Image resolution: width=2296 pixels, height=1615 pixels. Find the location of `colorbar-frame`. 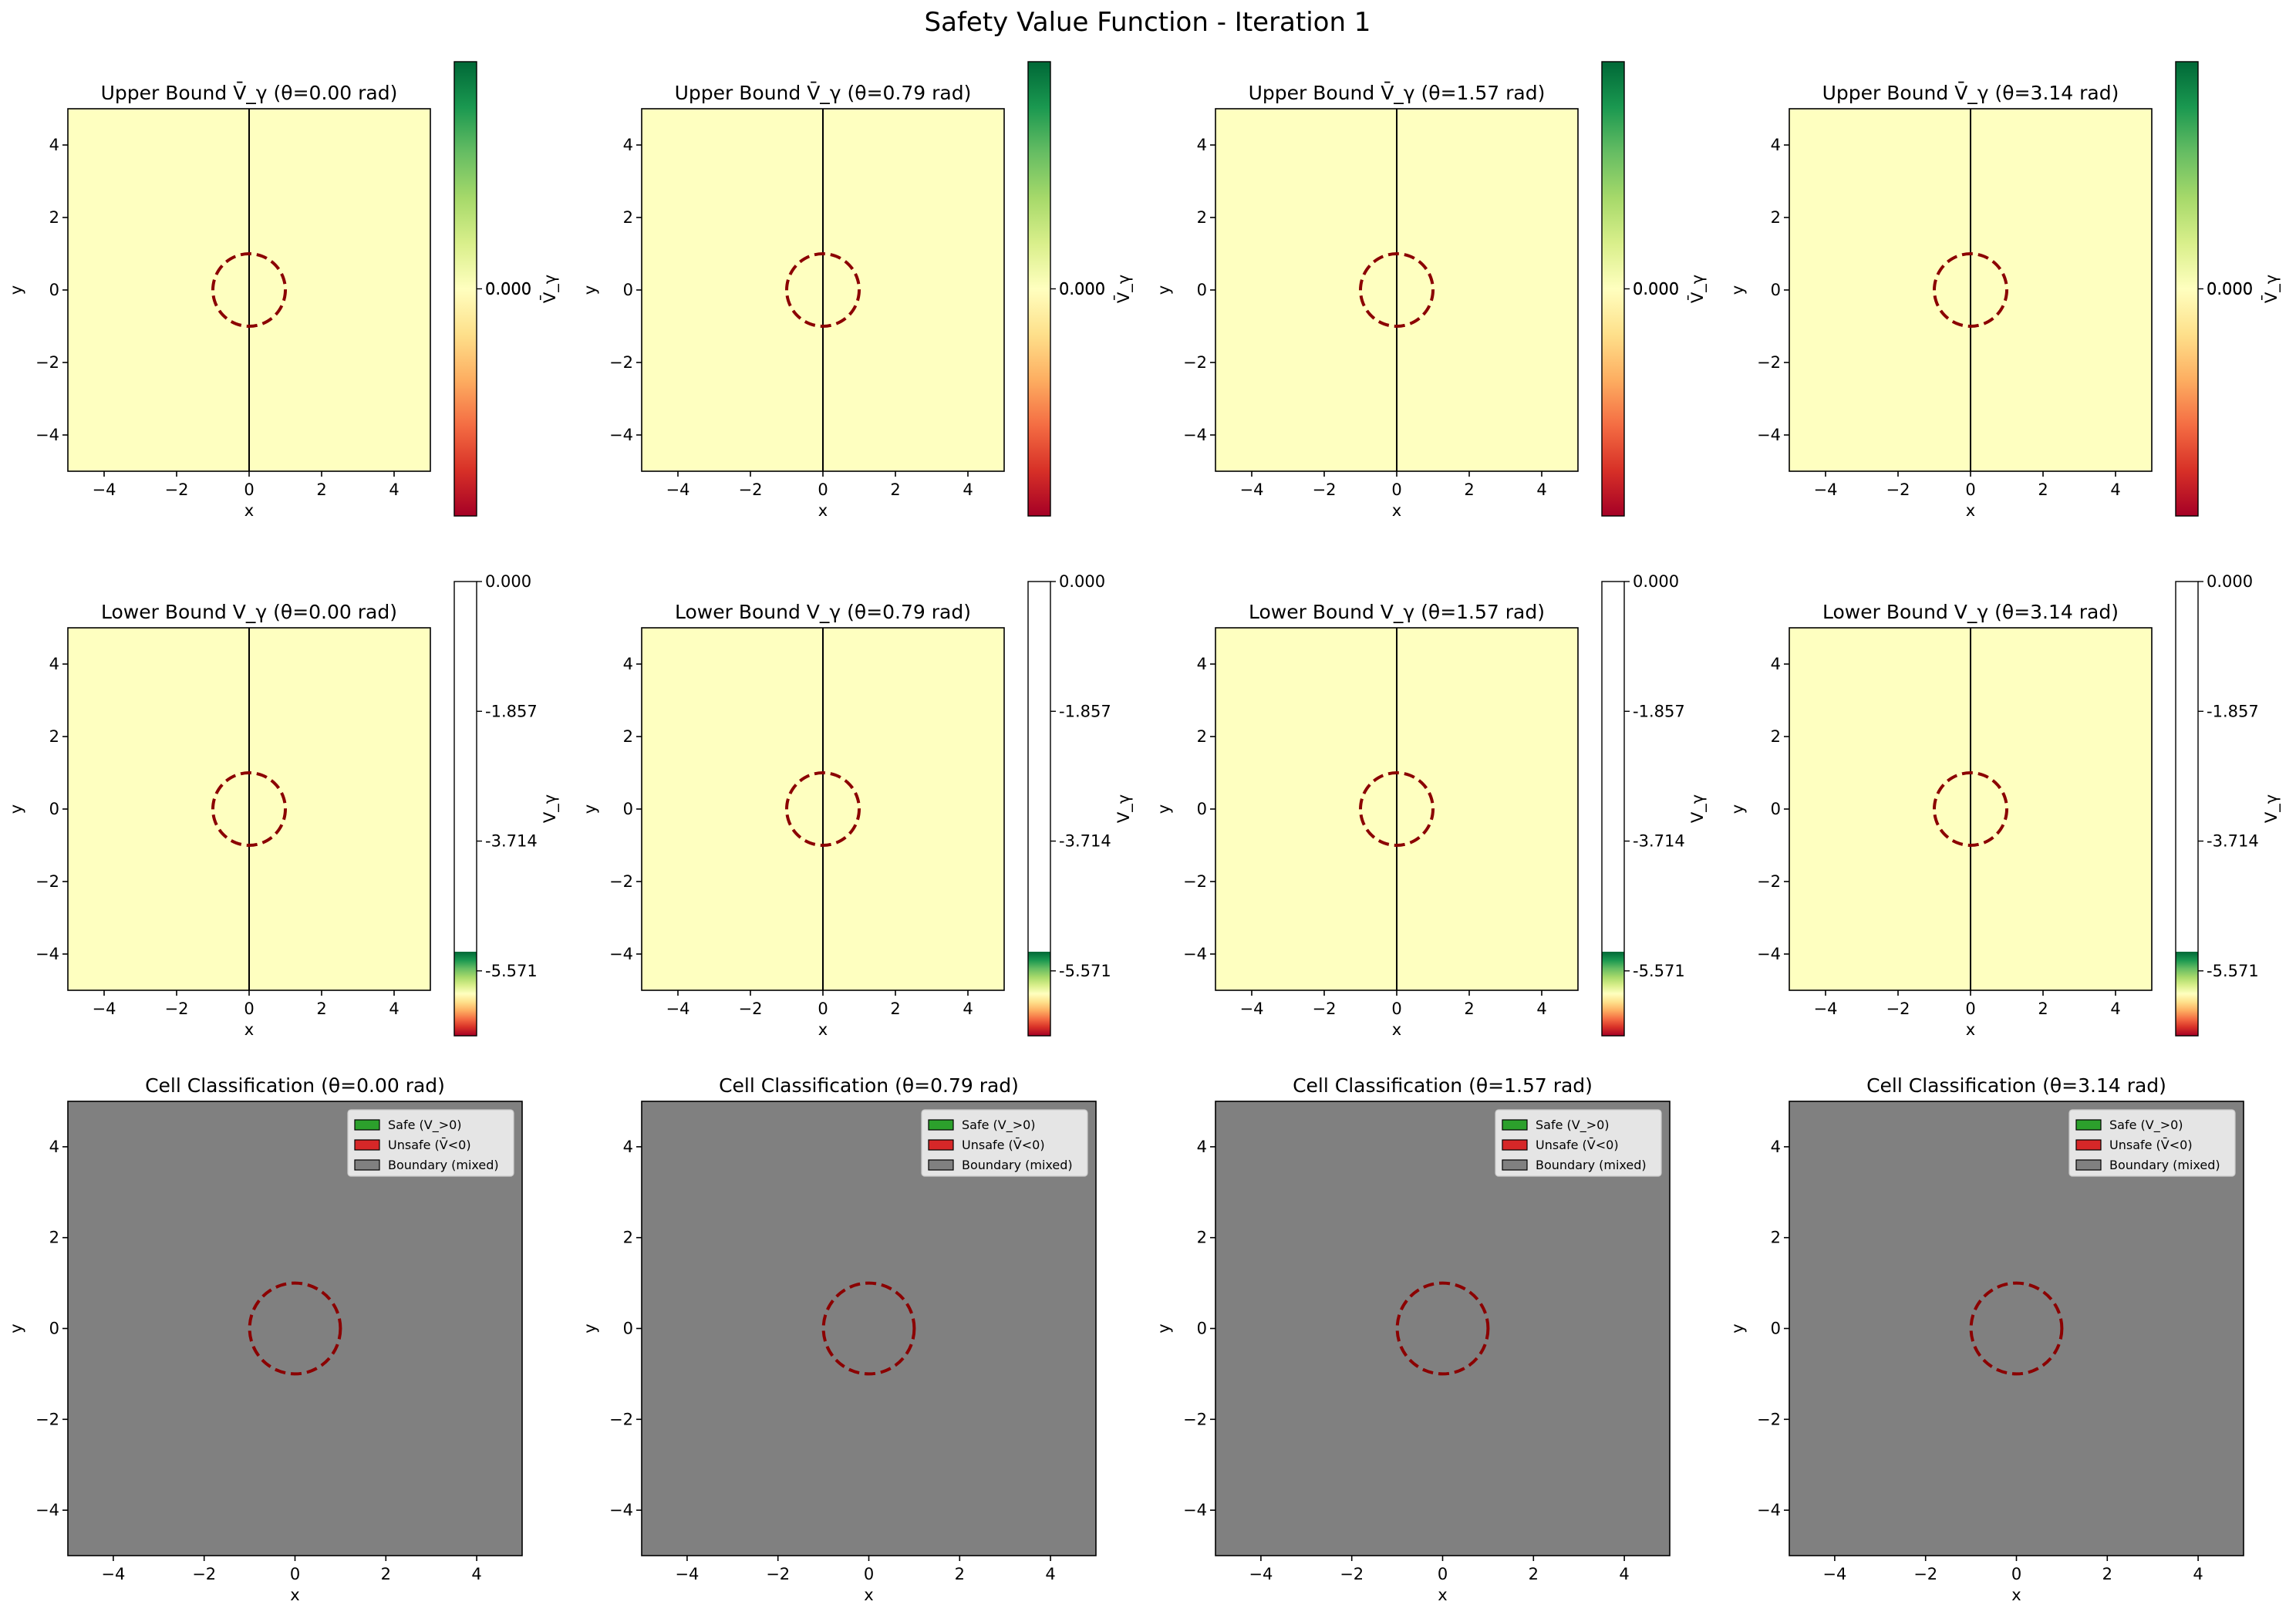

colorbar-frame is located at coordinates (2187, 809).